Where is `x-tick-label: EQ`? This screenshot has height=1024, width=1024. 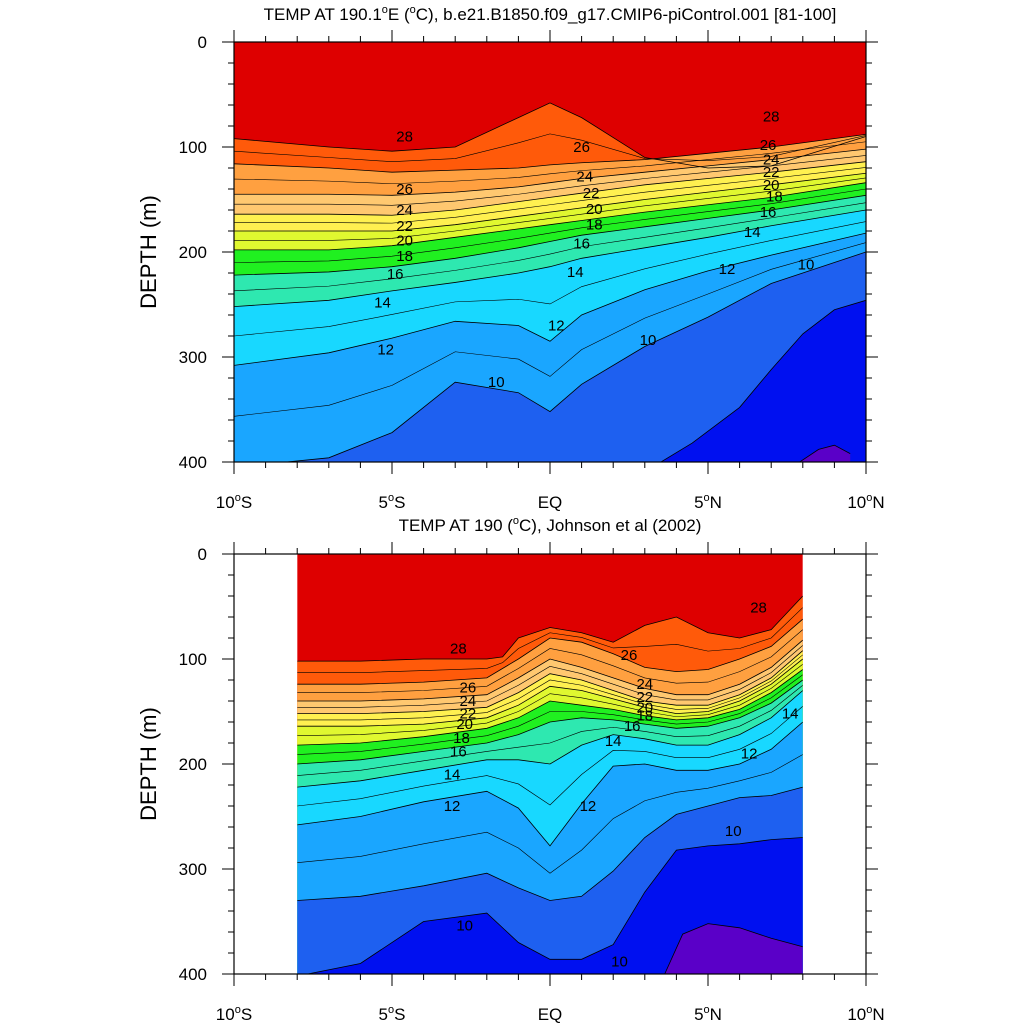 x-tick-label: EQ is located at coordinates (550, 502).